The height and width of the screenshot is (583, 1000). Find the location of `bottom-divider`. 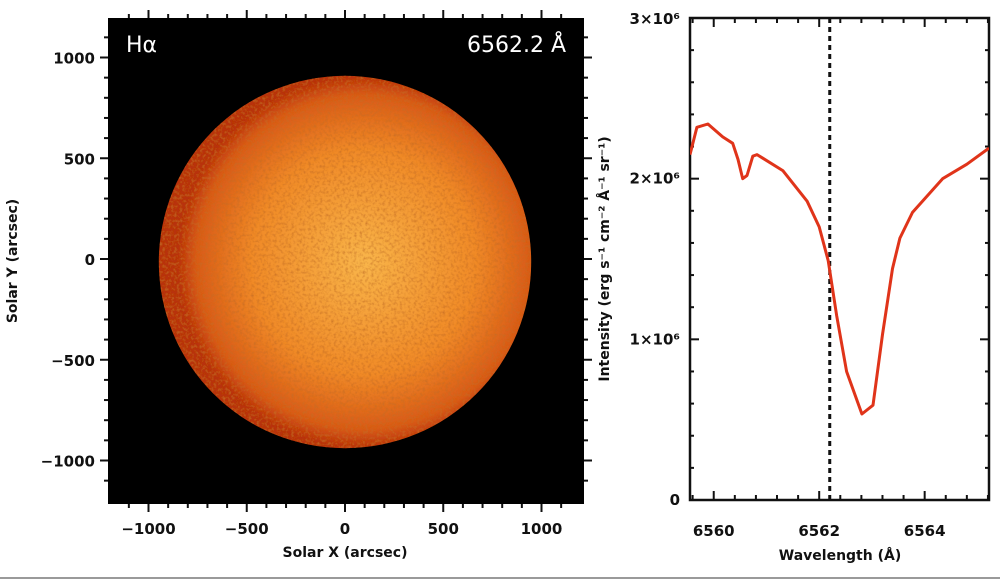

bottom-divider is located at coordinates (500, 578).